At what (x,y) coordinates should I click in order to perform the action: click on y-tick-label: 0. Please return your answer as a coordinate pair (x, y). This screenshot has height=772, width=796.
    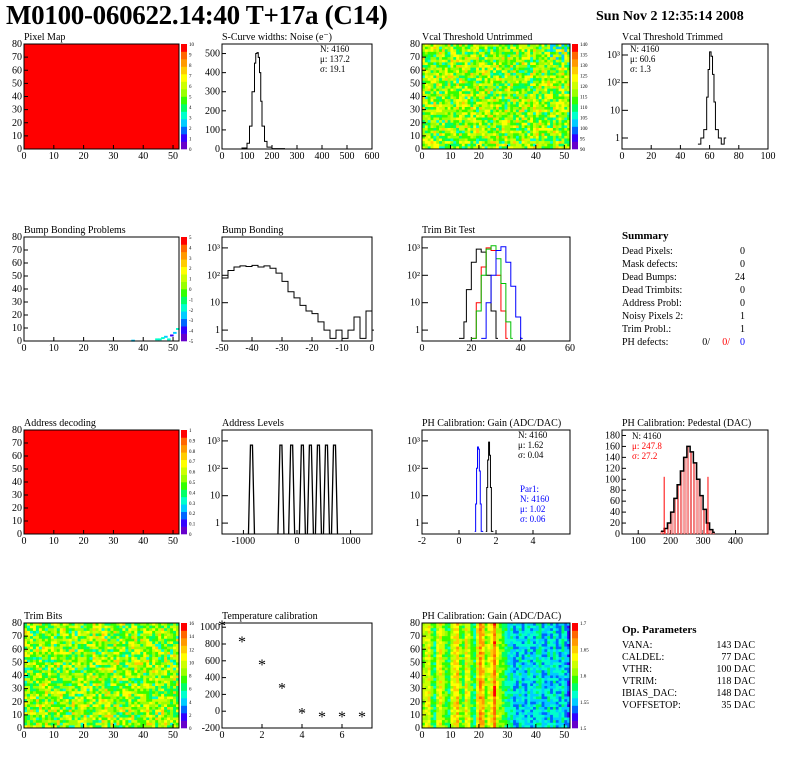
    Looking at the image, I should click on (19, 728).